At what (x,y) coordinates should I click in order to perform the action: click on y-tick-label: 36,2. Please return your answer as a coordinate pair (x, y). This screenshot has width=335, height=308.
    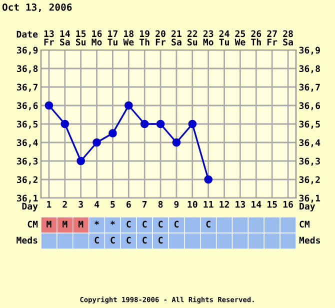
    Looking at the image, I should click on (27, 180).